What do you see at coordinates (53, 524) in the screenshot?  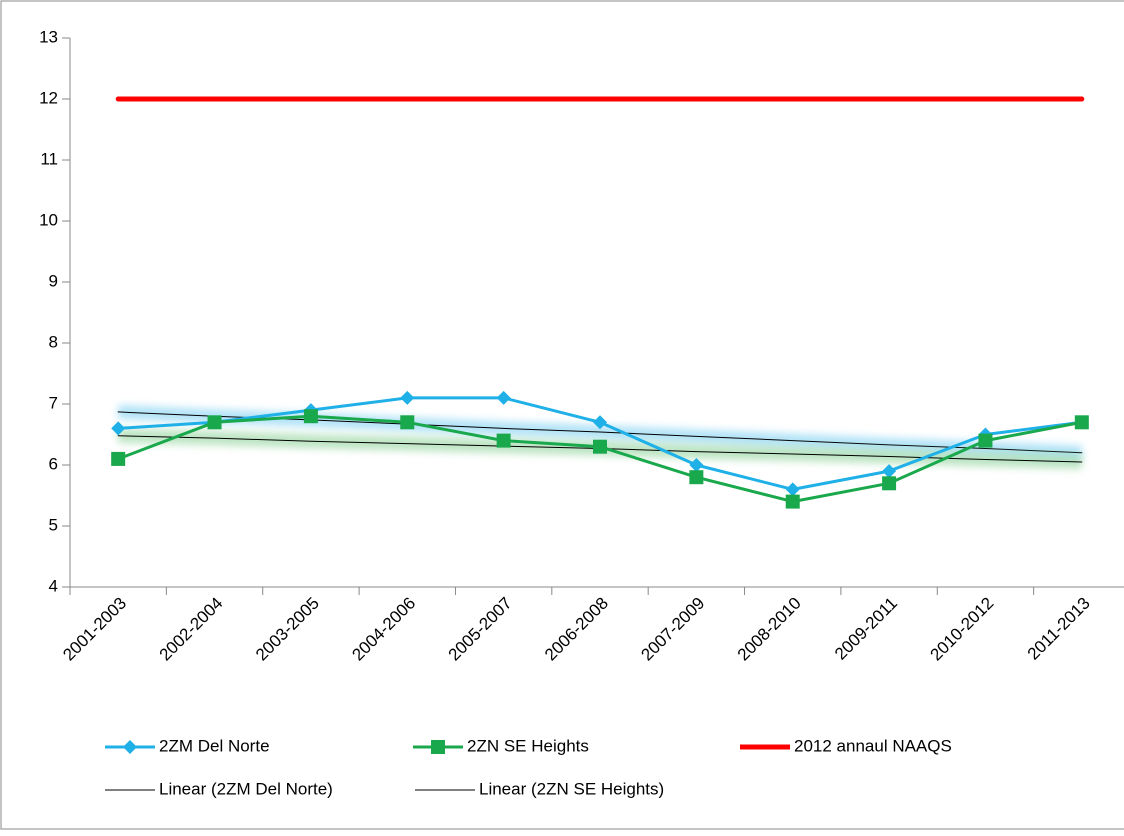 I see `y-tick-label: 5` at bounding box center [53, 524].